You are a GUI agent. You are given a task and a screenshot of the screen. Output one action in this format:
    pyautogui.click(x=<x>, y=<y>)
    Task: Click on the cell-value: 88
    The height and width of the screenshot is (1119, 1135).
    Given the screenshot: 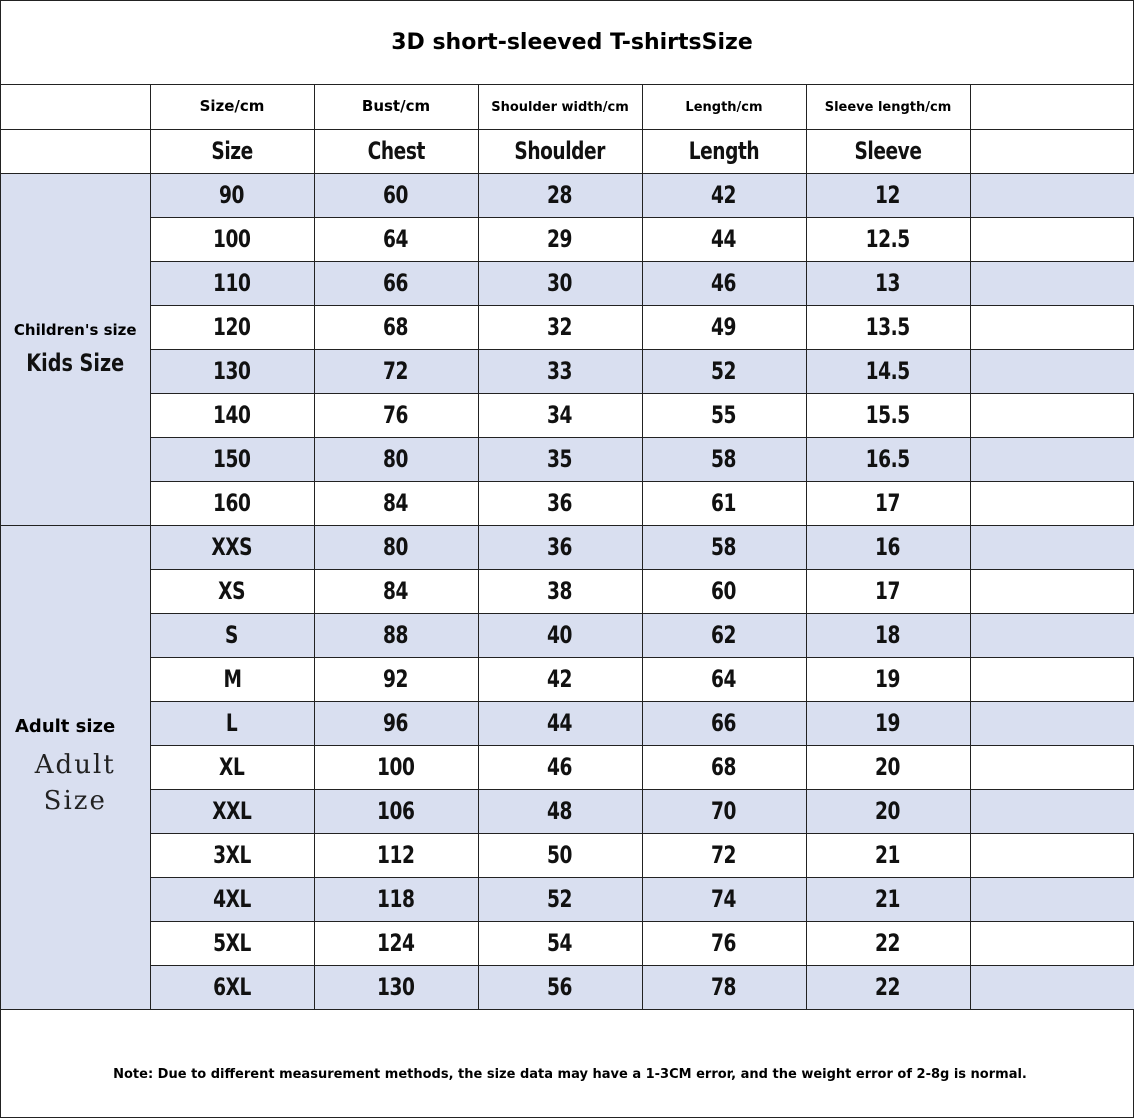 What is the action you would take?
    pyautogui.click(x=396, y=635)
    